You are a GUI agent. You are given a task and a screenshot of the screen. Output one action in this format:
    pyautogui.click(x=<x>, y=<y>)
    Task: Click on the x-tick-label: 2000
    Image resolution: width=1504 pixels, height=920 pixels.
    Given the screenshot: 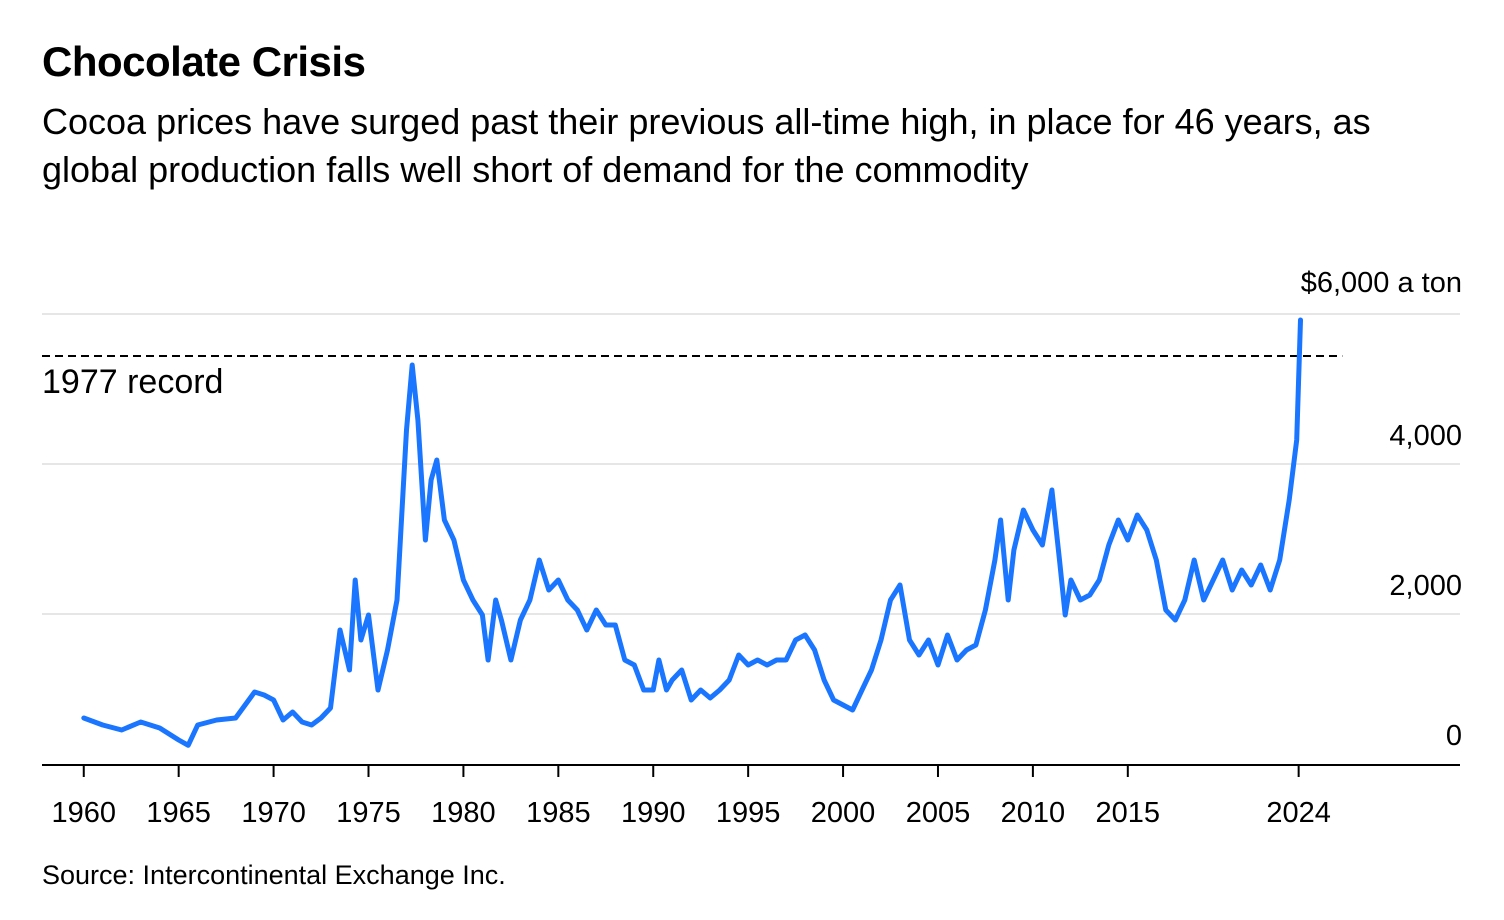 What is the action you would take?
    pyautogui.click(x=843, y=813)
    